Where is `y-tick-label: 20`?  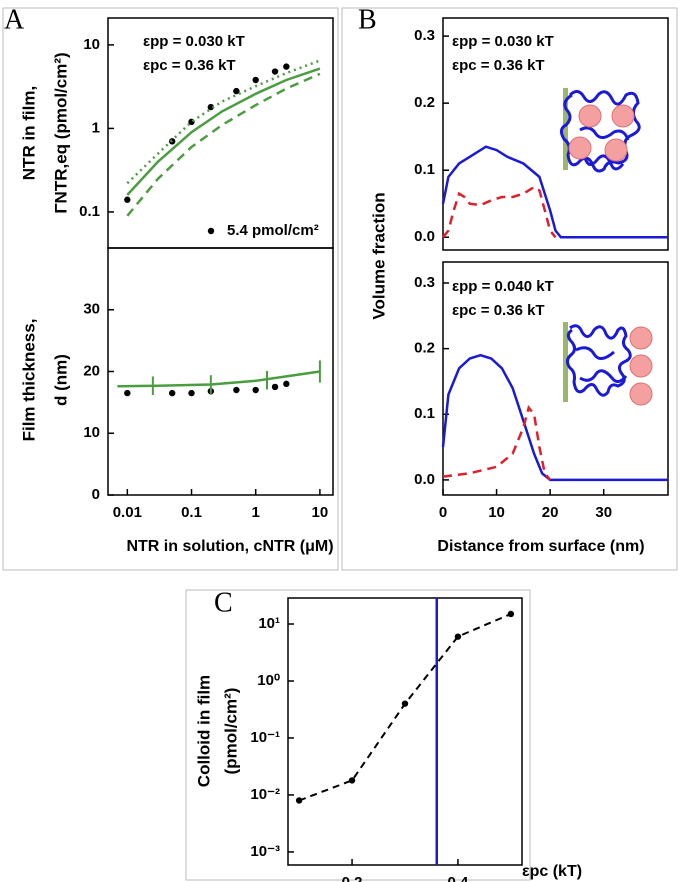 y-tick-label: 20 is located at coordinates (91, 370).